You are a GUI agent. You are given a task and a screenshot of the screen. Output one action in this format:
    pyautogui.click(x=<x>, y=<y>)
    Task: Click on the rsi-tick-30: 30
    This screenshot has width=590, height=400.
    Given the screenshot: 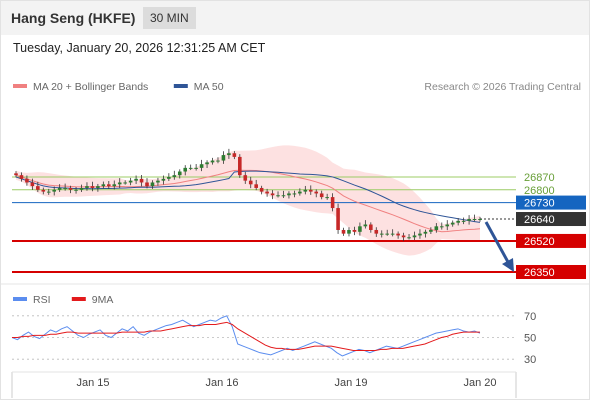 What is the action you would take?
    pyautogui.click(x=530, y=360)
    